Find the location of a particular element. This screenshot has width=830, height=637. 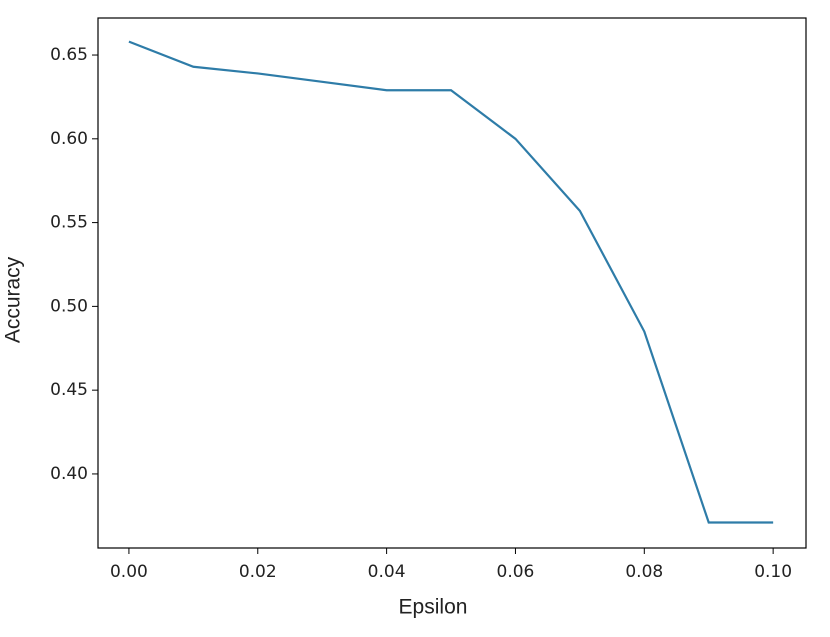

x-axis-label: Epsilon is located at coordinates (433, 607).